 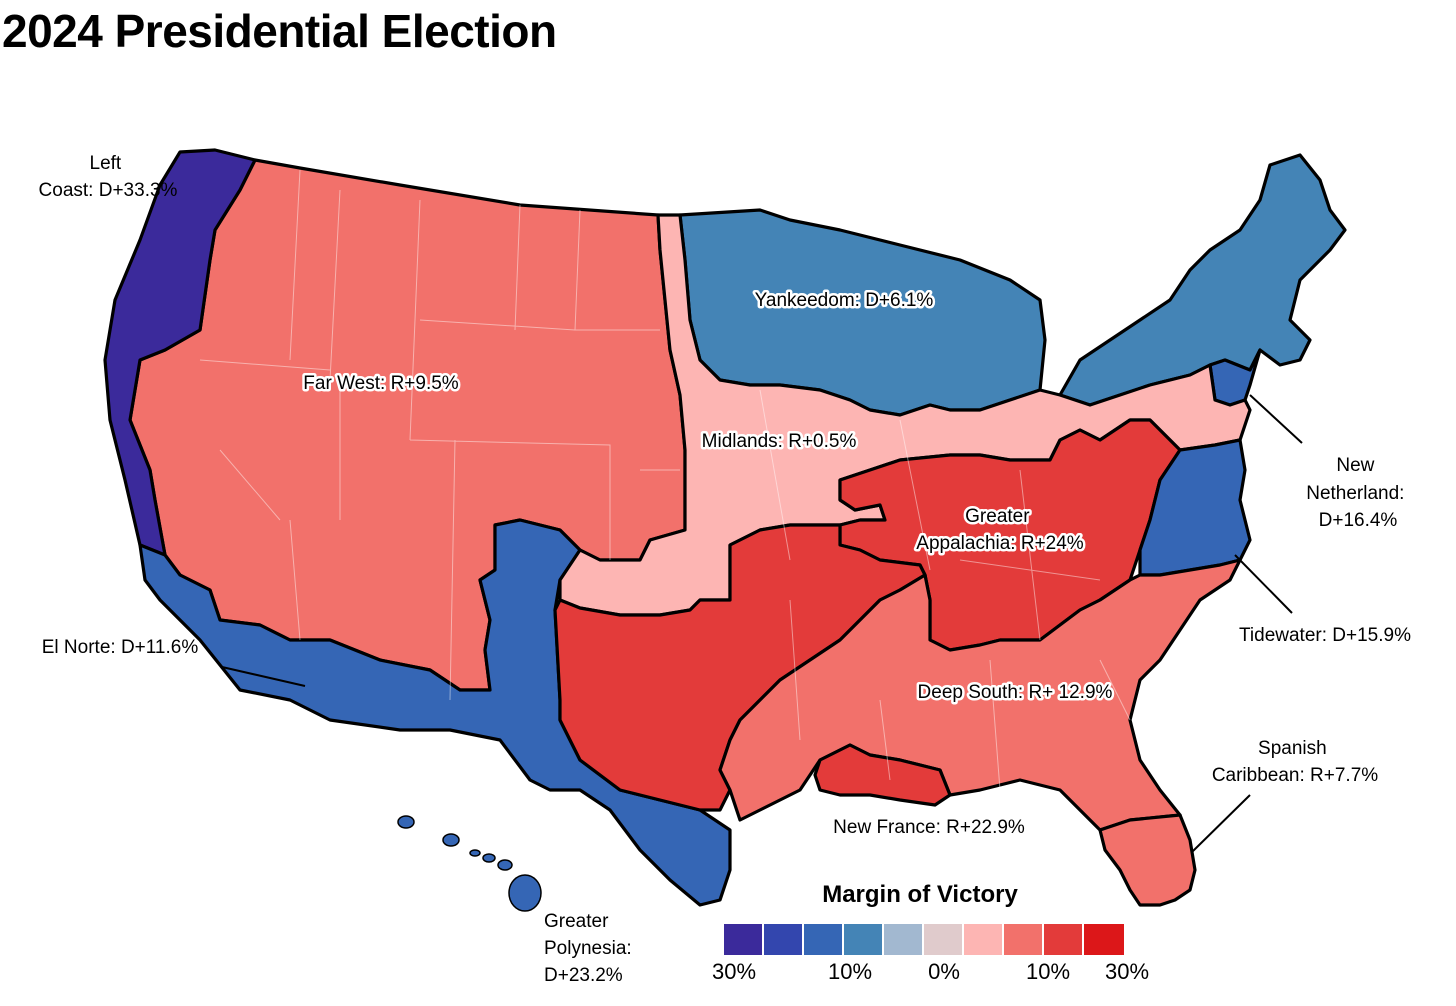 I want to click on leader-spanish-caribbean, so click(x=1221, y=823).